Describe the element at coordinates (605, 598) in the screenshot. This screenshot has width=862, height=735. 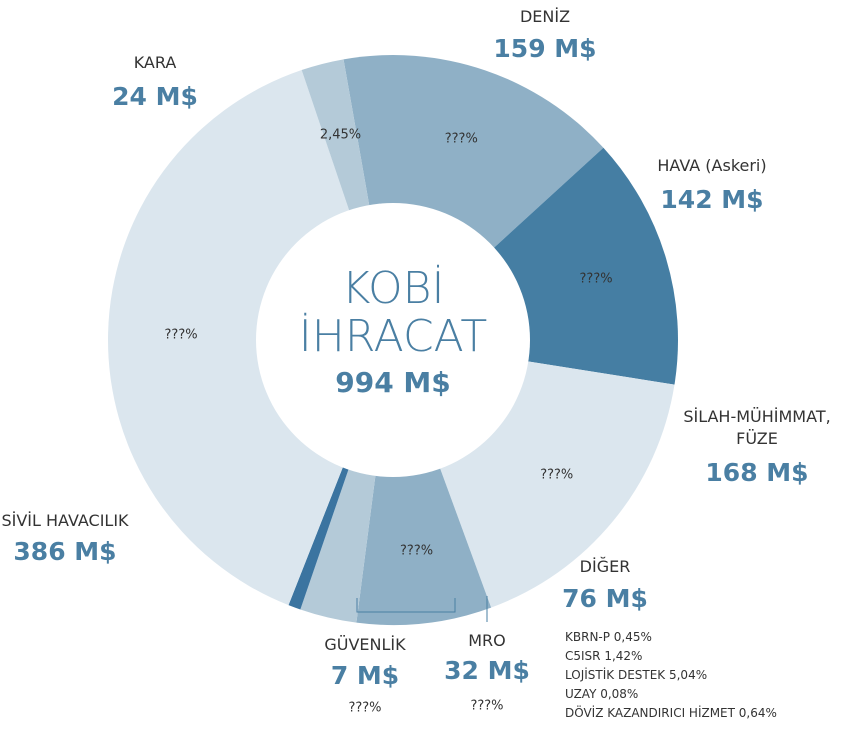
I see `value-label: 76 M$` at that location.